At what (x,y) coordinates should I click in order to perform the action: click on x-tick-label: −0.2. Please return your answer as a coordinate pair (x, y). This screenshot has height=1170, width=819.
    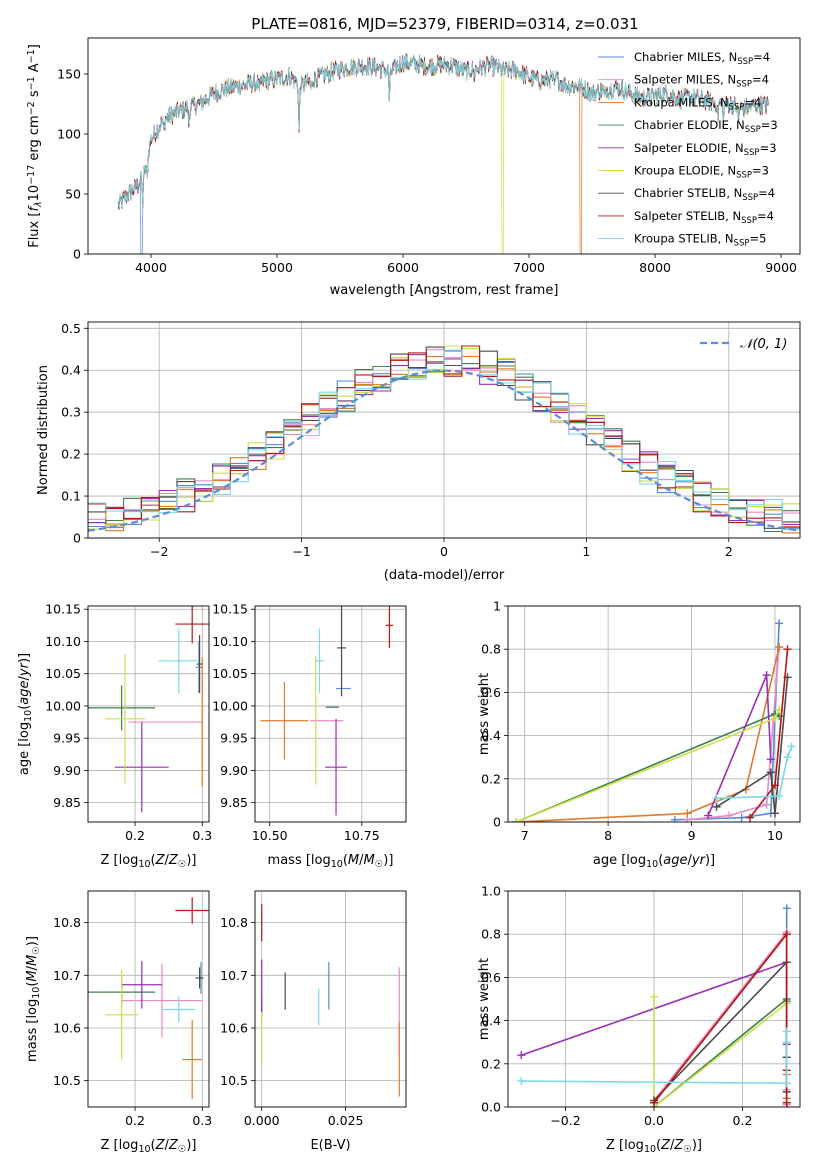
    Looking at the image, I should click on (565, 1120).